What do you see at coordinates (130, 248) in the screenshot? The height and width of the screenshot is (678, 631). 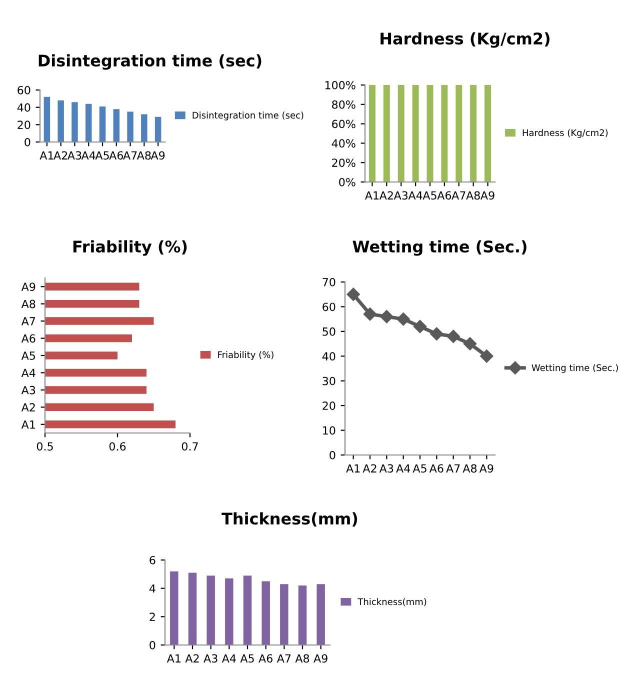 I see `chart-title: Friability (%)` at bounding box center [130, 248].